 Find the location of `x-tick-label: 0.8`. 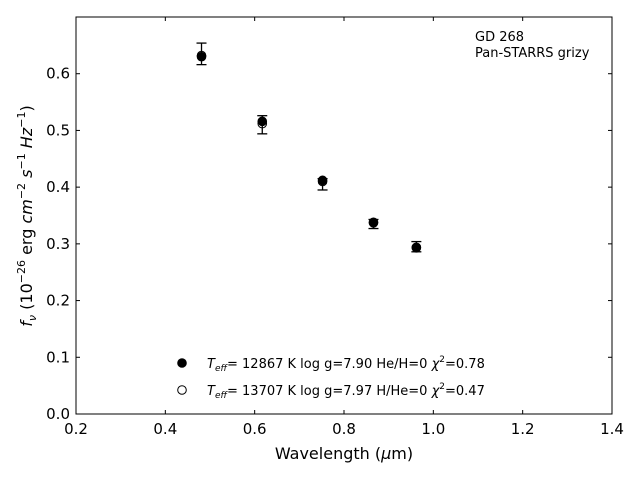

x-tick-label: 0.8 is located at coordinates (344, 429).